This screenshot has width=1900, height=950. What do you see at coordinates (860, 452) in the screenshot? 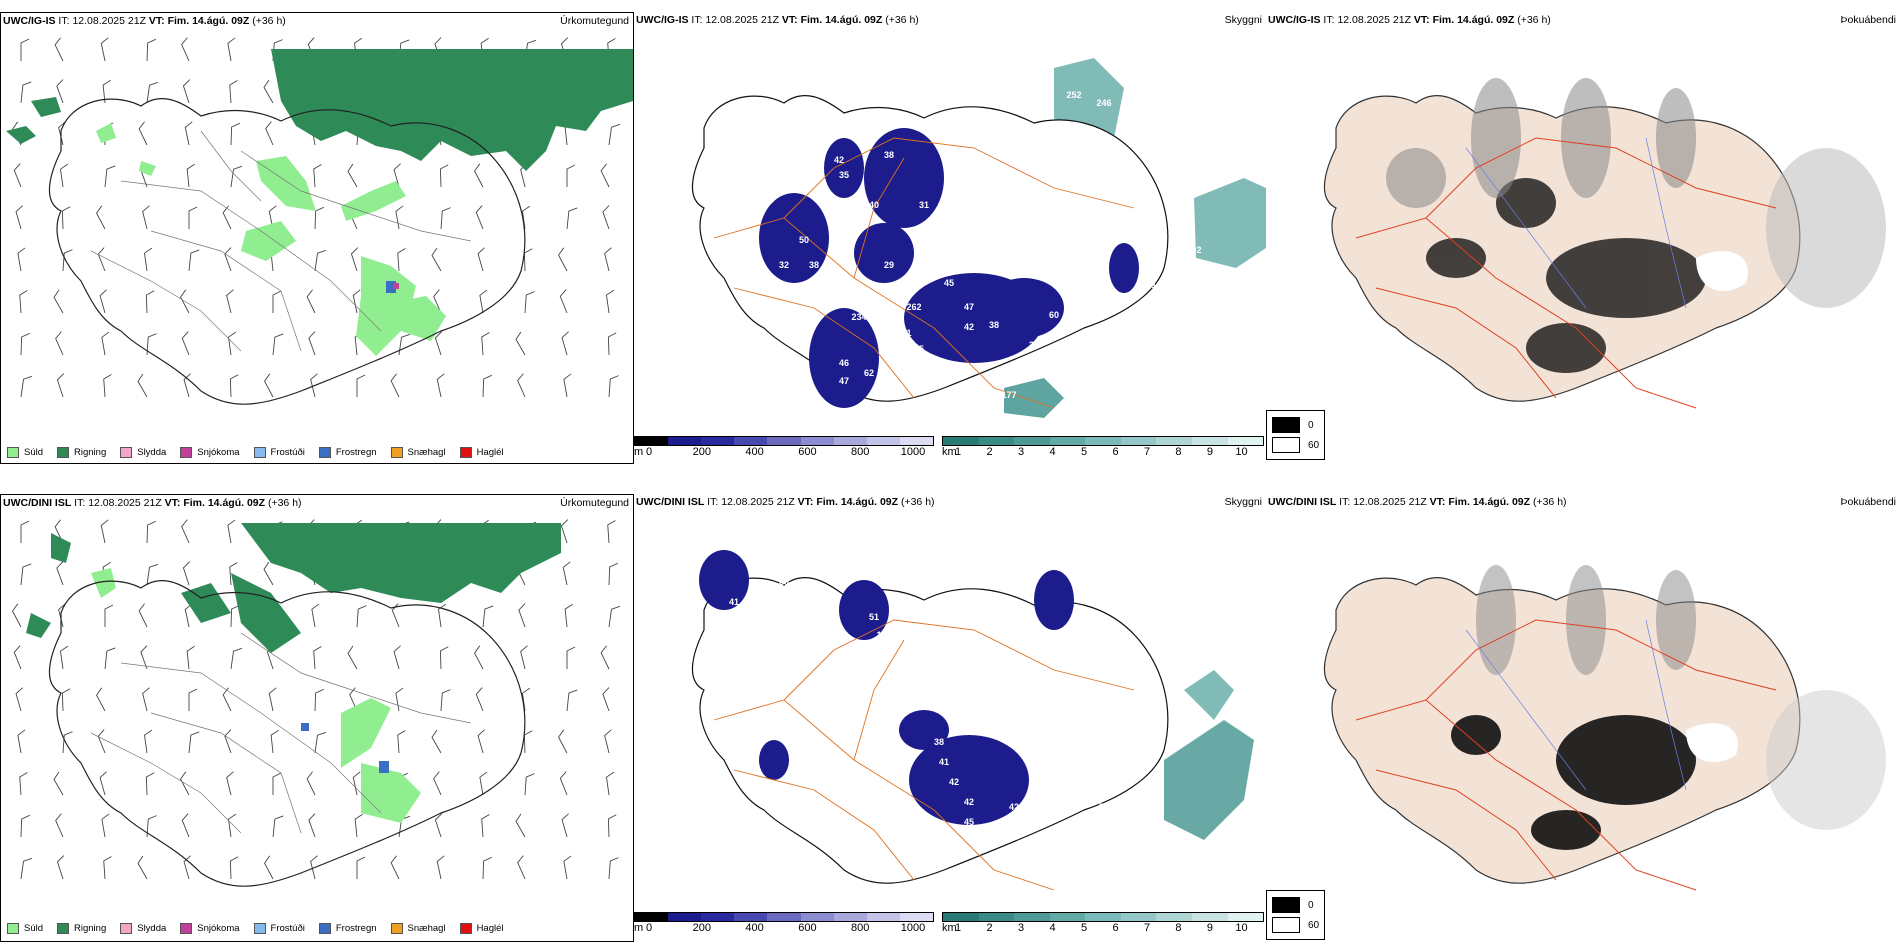
I see `scale-tick-label: 800` at bounding box center [860, 452].